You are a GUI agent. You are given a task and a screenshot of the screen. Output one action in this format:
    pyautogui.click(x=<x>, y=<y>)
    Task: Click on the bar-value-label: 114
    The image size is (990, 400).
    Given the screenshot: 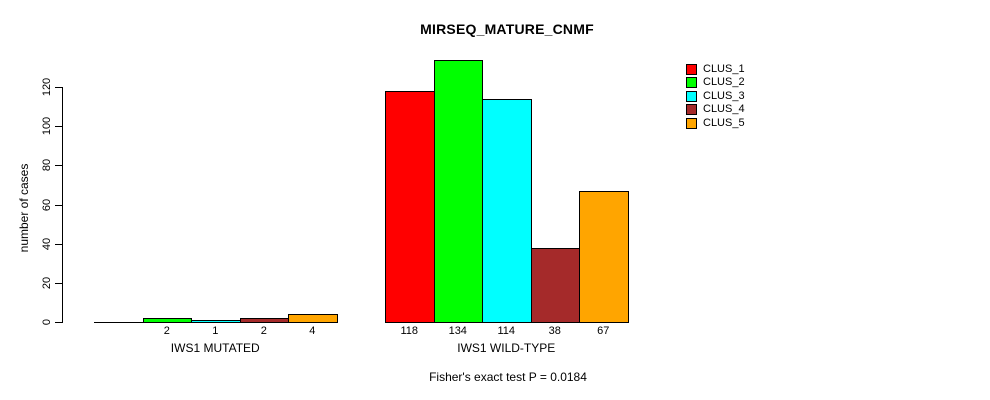 What is the action you would take?
    pyautogui.click(x=506, y=331)
    